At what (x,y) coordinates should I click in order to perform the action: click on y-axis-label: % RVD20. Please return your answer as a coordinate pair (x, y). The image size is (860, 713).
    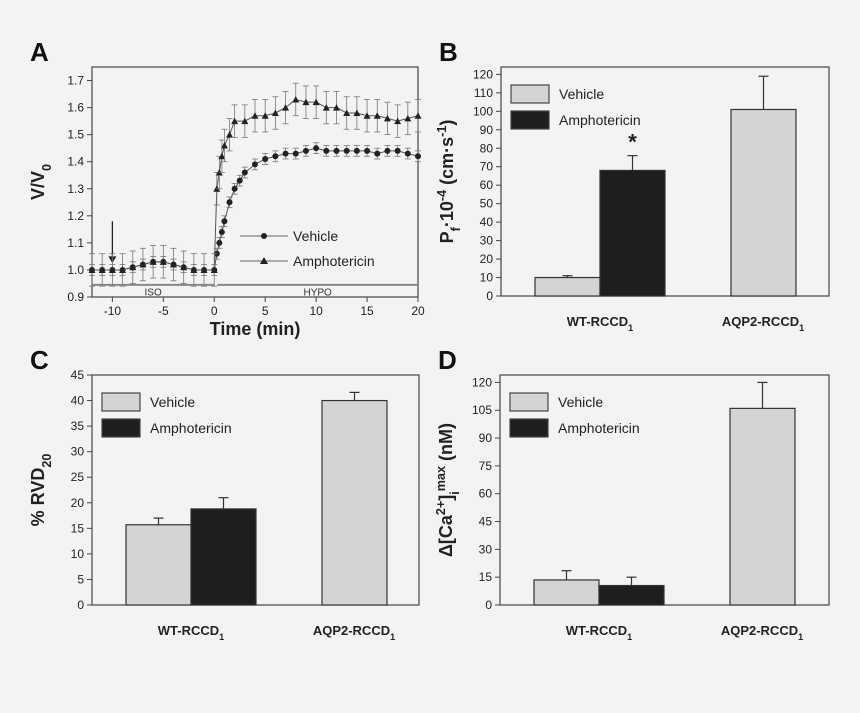
    Looking at the image, I should click on (41, 490).